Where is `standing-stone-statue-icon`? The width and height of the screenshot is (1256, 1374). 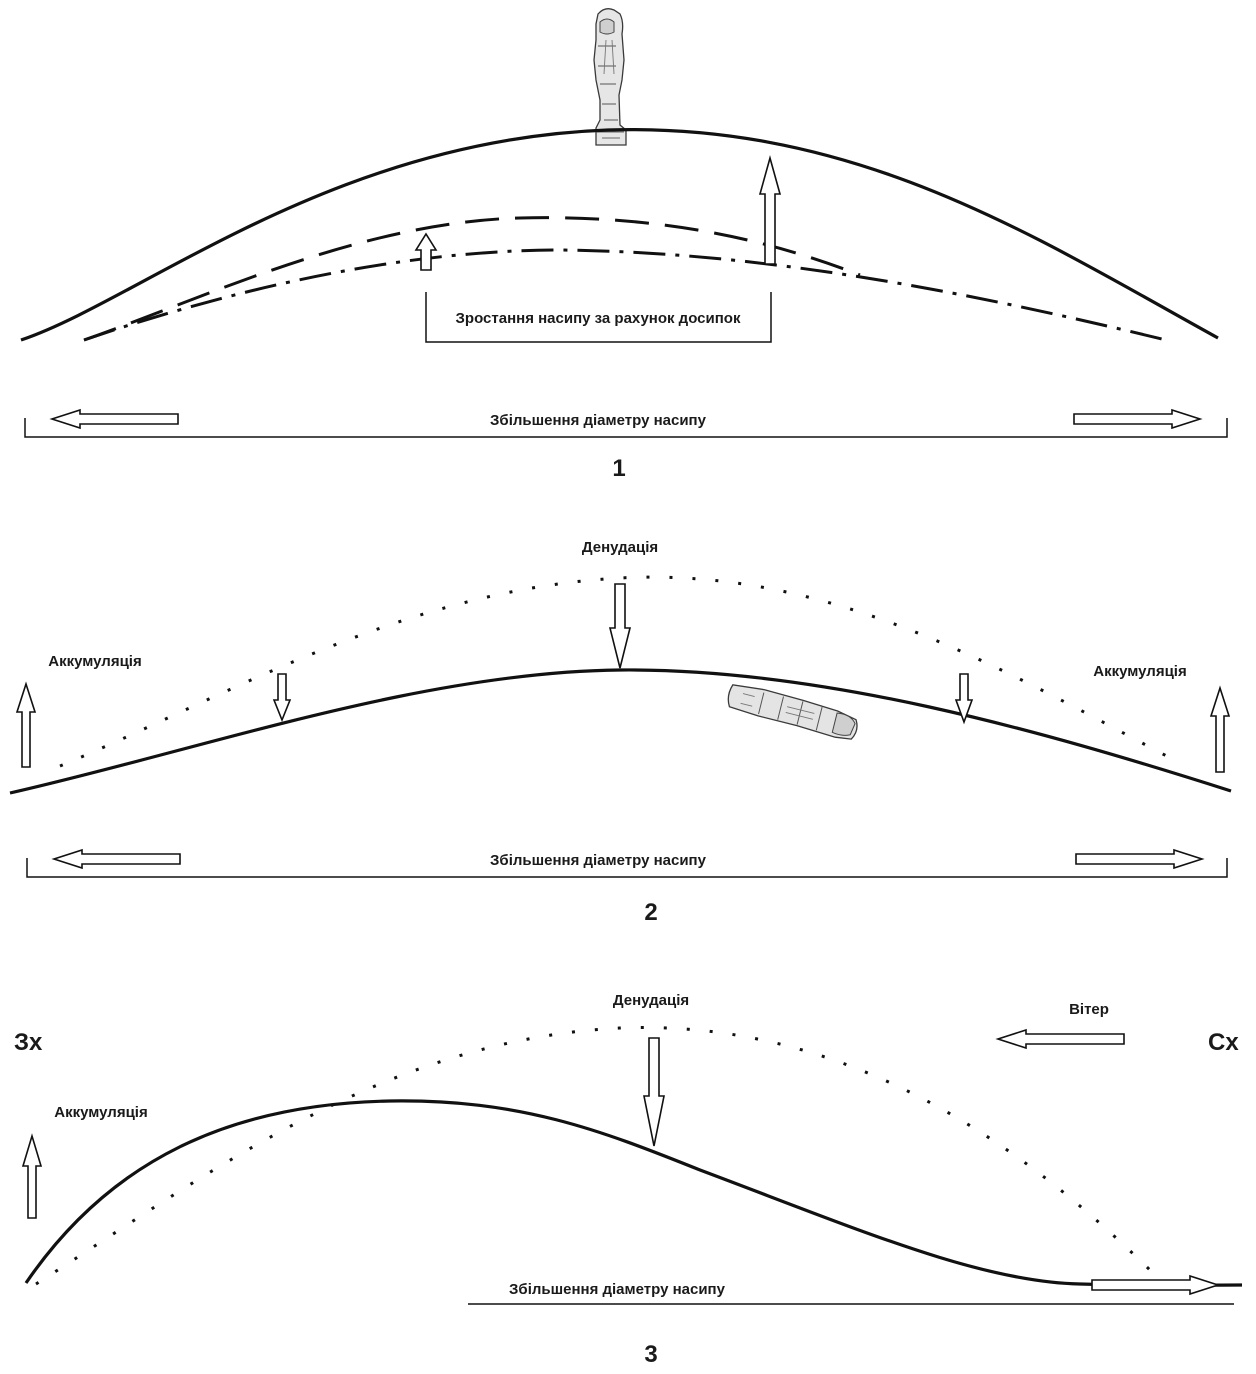 standing-stone-statue-icon is located at coordinates (610, 77).